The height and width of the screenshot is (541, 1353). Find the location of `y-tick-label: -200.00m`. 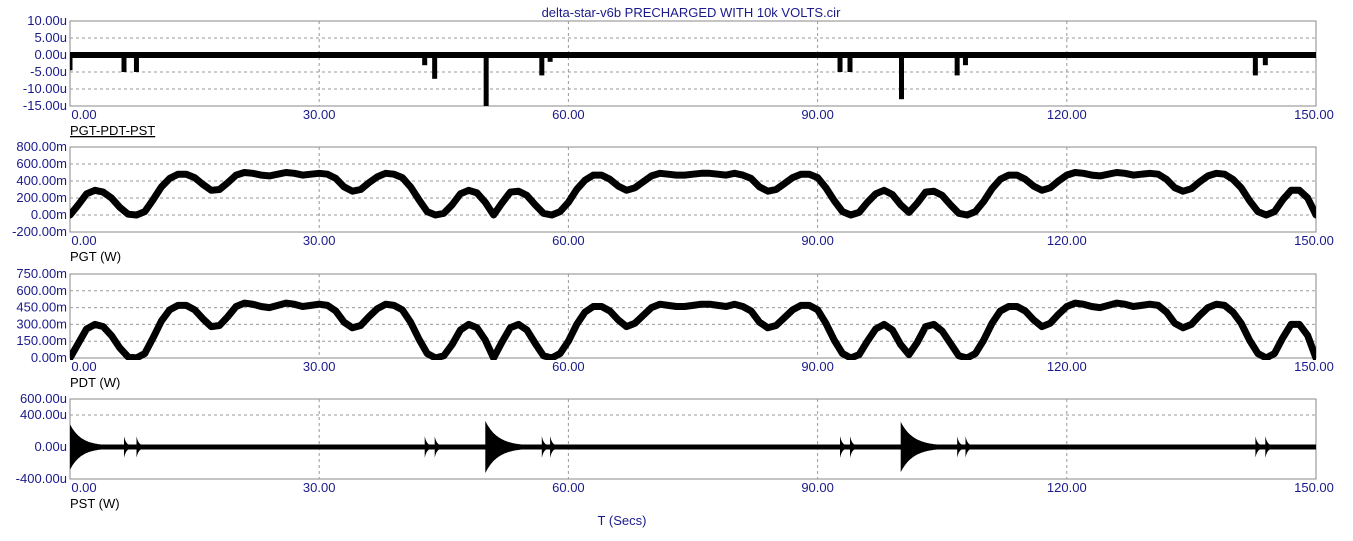

y-tick-label: -200.00m is located at coordinates (39, 231).